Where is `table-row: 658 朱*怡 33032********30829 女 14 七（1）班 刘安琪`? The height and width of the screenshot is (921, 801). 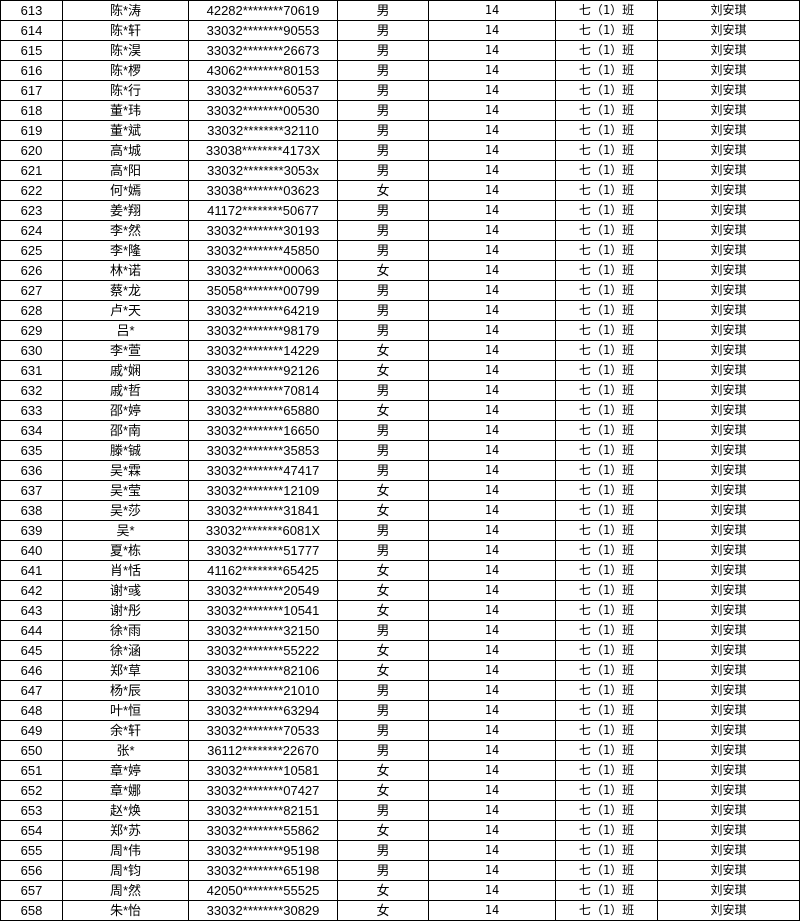
table-row: 658 朱*怡 33032********30829 女 14 七（1）班 刘安琪 is located at coordinates (400, 910).